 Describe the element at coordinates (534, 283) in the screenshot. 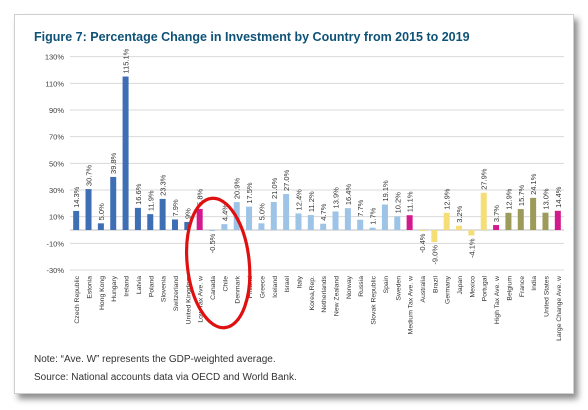

I see `x-tick-label: India` at that location.